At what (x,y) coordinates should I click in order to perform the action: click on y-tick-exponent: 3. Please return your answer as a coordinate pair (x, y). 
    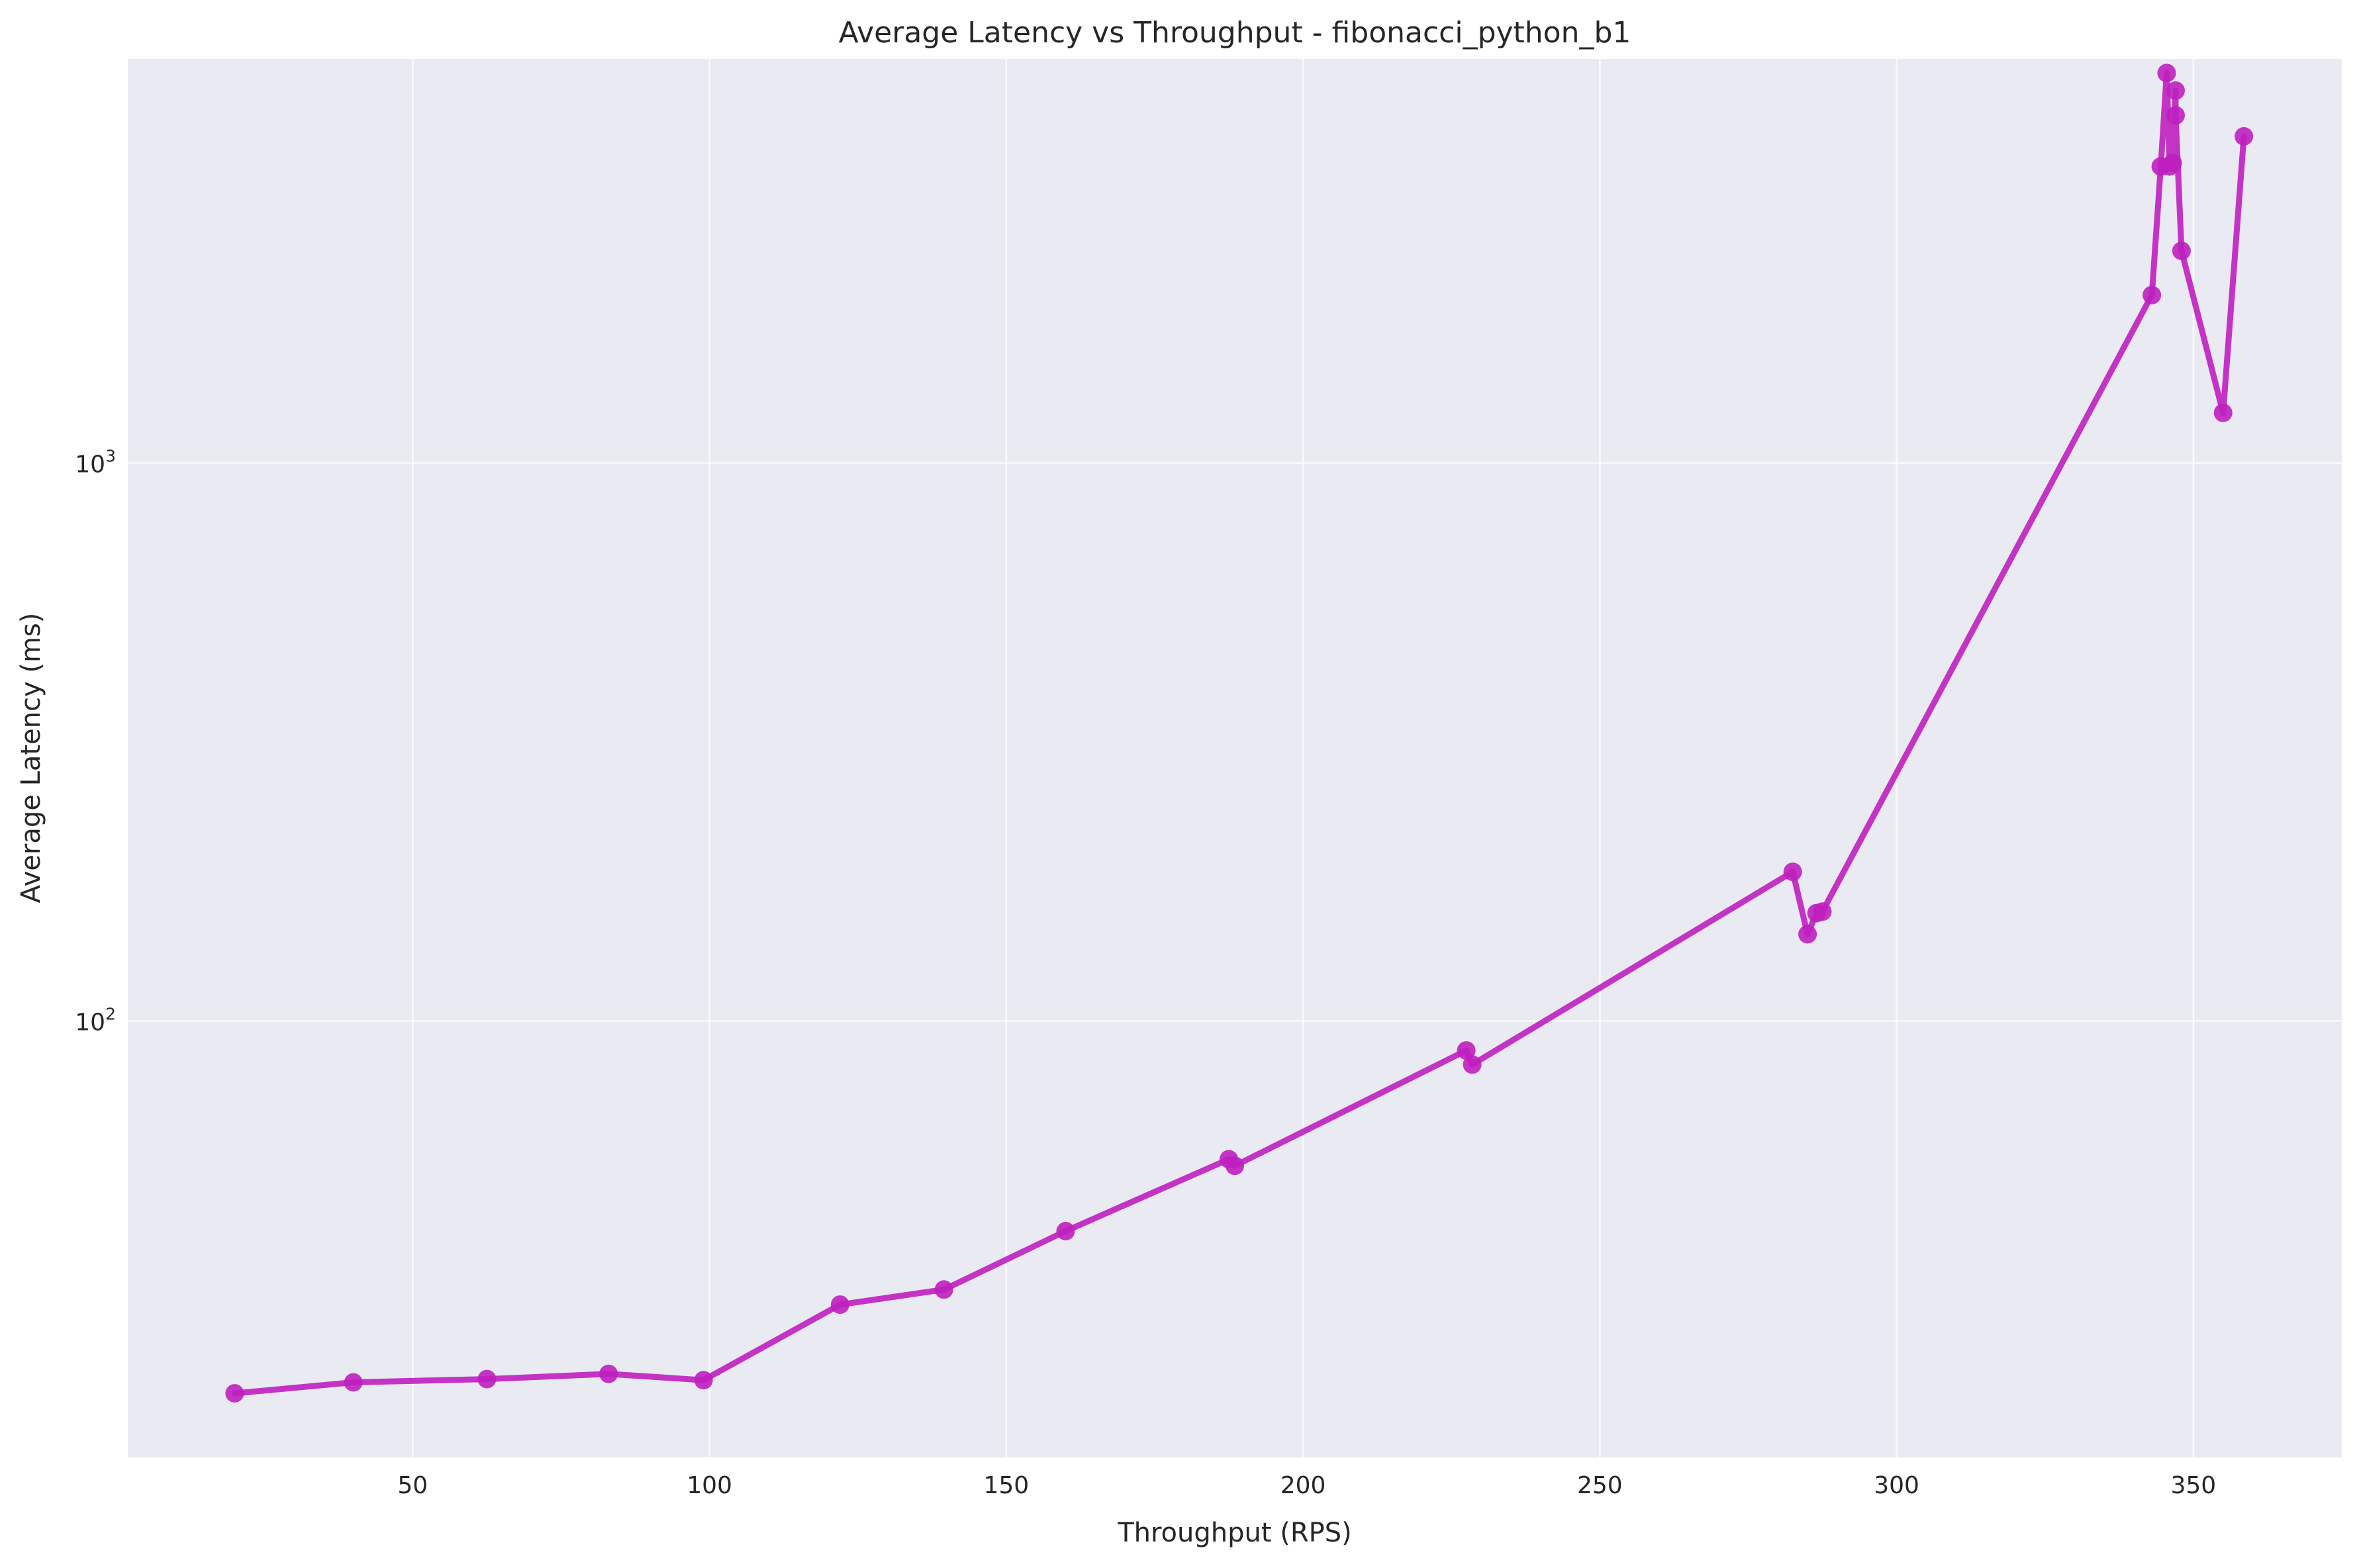
    Looking at the image, I should click on (110, 455).